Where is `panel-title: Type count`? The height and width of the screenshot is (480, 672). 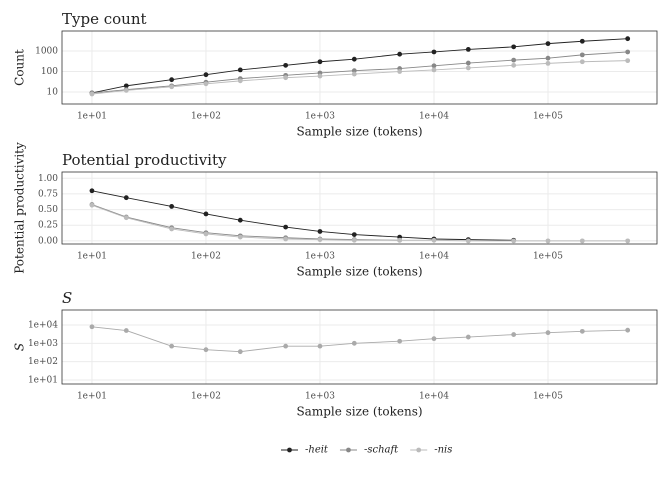 panel-title: Type count is located at coordinates (104, 19).